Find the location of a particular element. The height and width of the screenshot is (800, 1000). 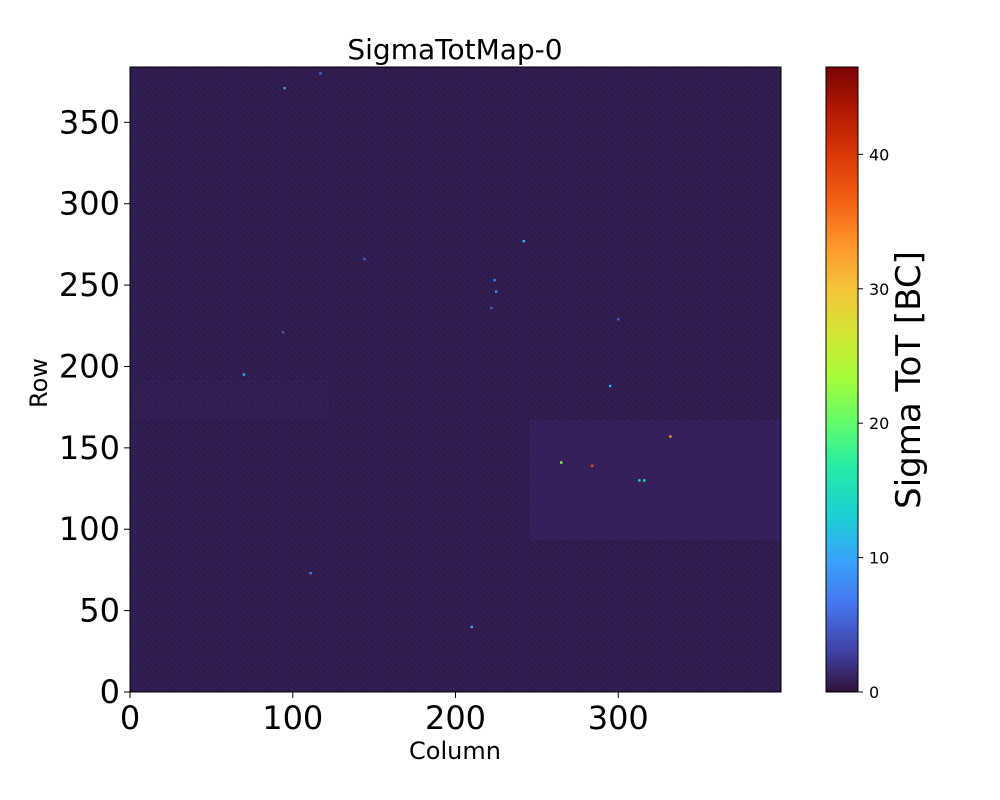

y-tick-label: 350 is located at coordinates (89, 122).